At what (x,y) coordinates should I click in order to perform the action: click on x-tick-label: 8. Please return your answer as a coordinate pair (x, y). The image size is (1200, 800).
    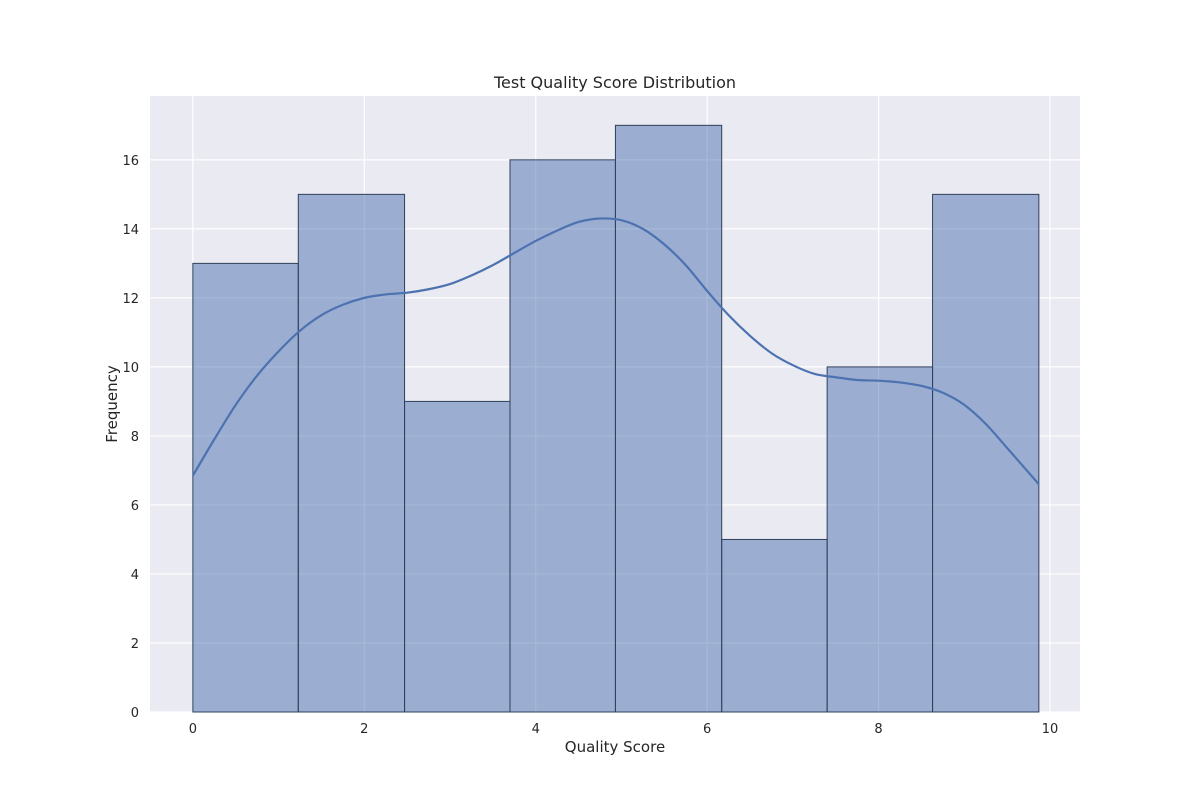
    Looking at the image, I should click on (878, 729).